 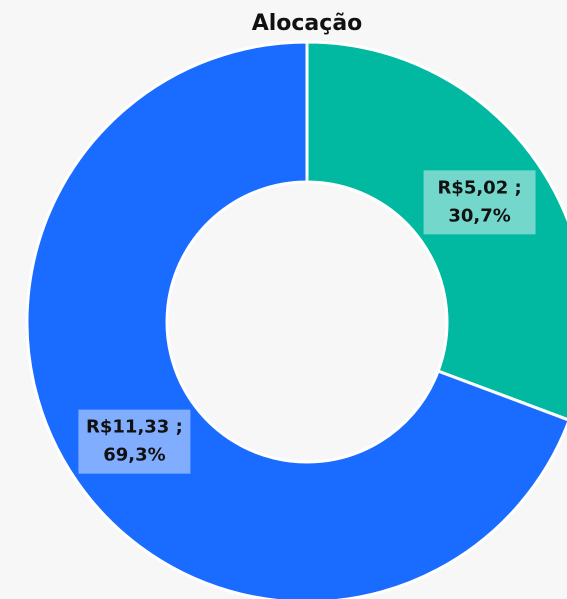 I want to click on data-label: R$5,02 ;, so click(x=479, y=187).